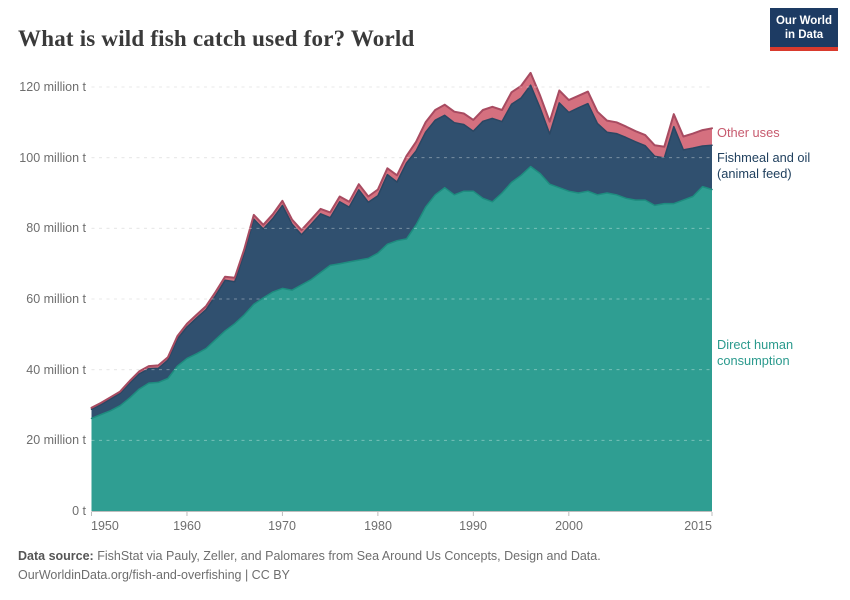 The width and height of the screenshot is (850, 600). Describe the element at coordinates (754, 173) in the screenshot. I see `legend-fishmeal-line2: (animal feed)` at that location.